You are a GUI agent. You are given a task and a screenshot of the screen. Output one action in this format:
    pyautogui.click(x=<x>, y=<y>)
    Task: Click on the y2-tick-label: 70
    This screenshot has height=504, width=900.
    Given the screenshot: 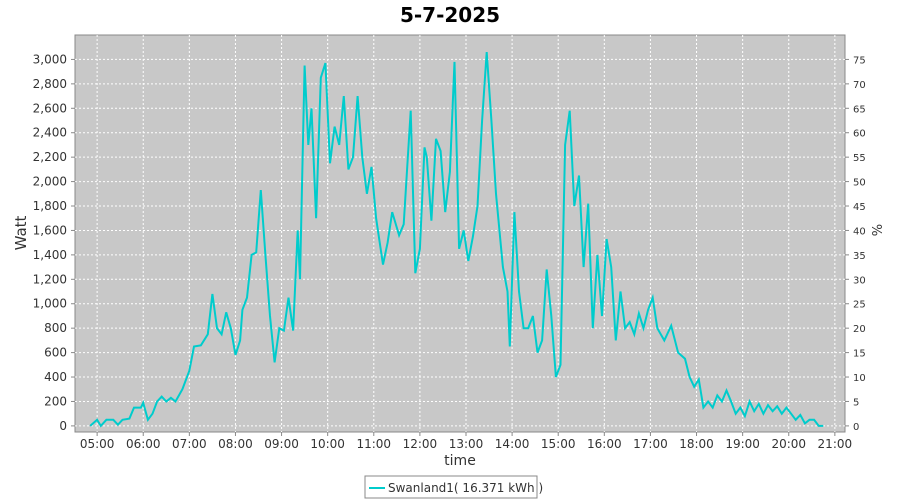 What is the action you would take?
    pyautogui.click(x=859, y=85)
    